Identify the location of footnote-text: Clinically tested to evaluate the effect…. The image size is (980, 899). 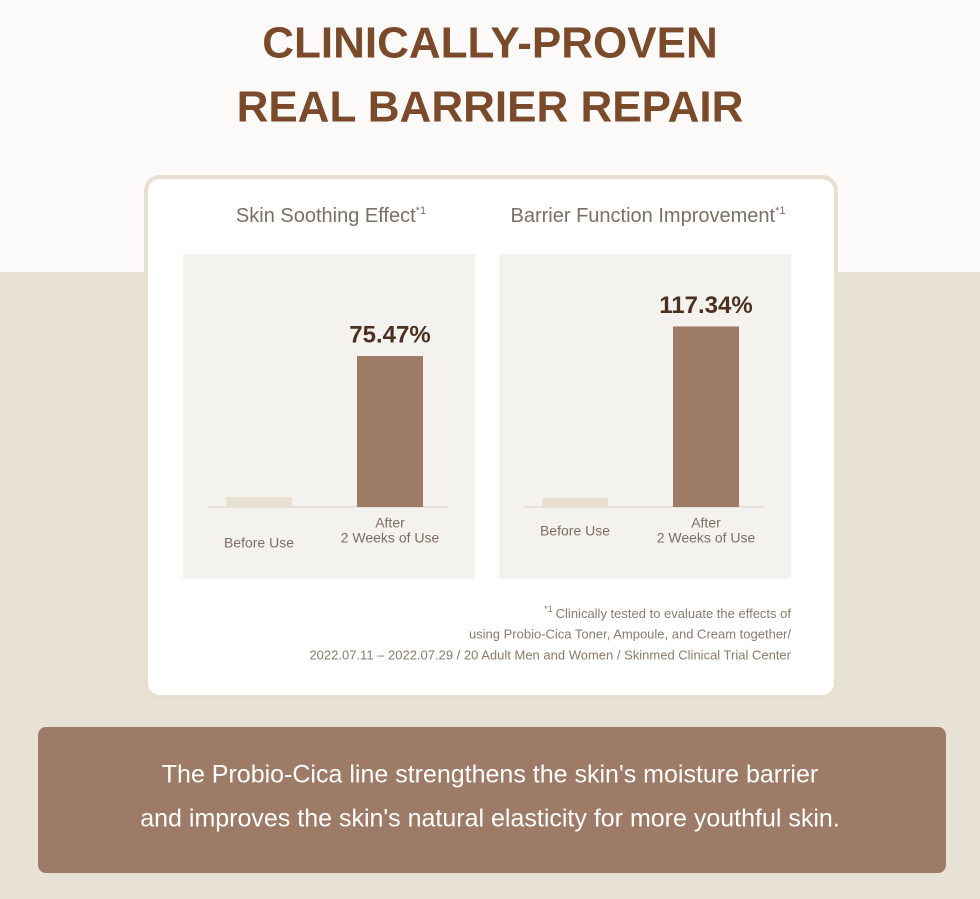
(674, 613).